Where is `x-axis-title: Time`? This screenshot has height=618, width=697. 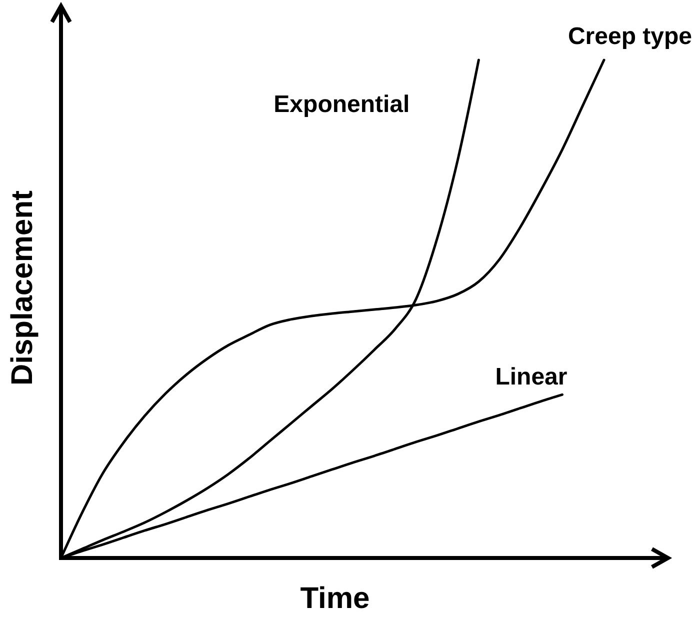 x-axis-title: Time is located at coordinates (335, 598).